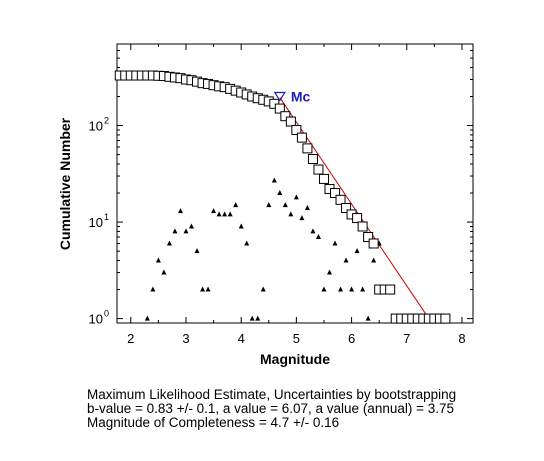 This screenshot has height=461, width=544. I want to click on y-tick-exponent: 2, so click(106, 121).